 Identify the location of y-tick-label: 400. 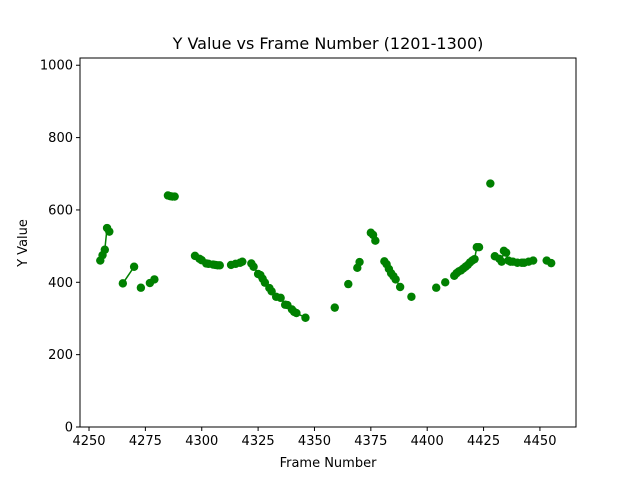
(60, 283).